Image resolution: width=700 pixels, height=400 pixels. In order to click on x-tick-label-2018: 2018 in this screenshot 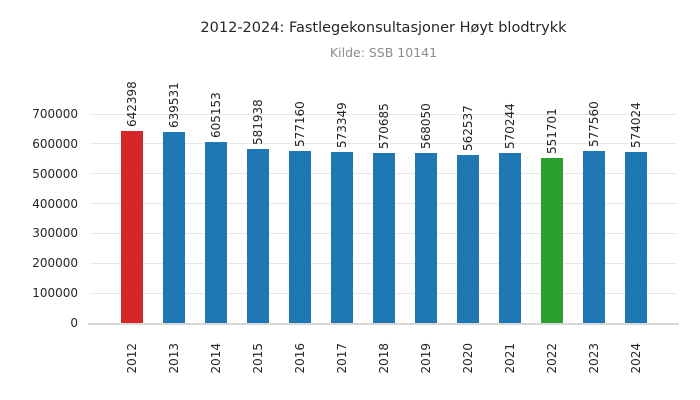, I will do `click(384, 358)`.